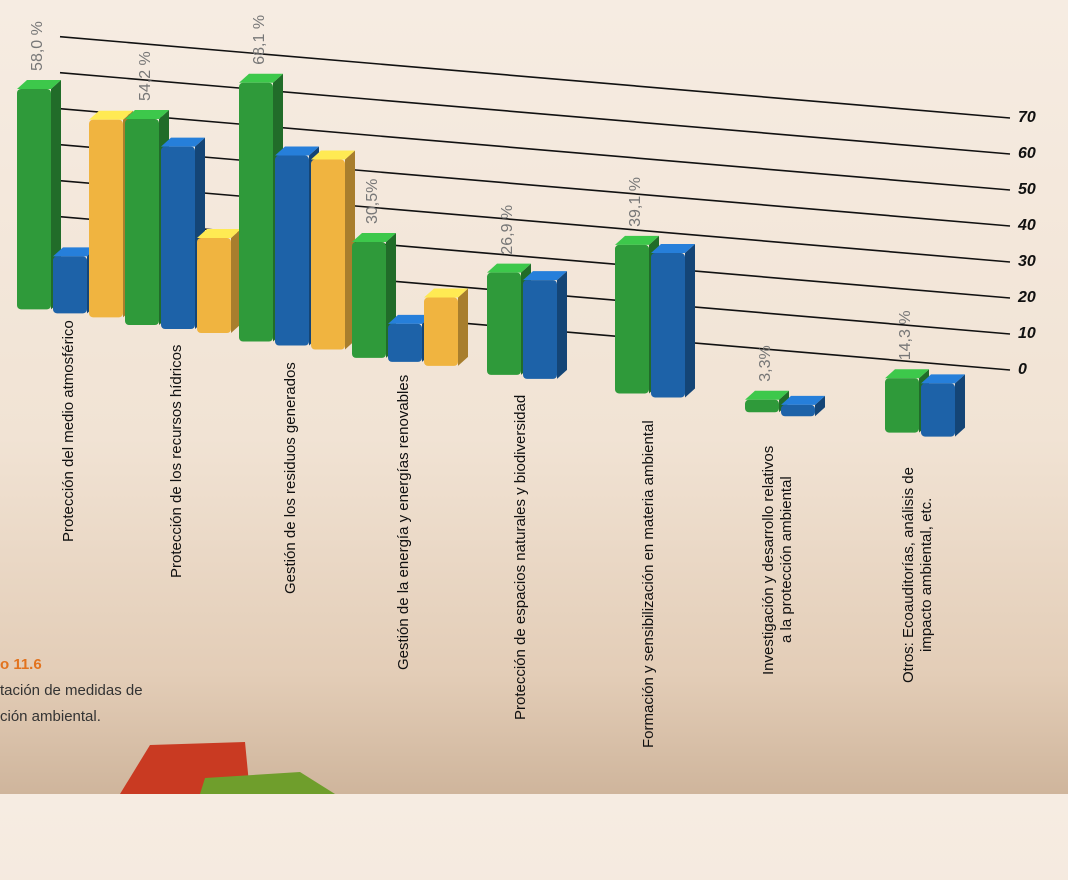 The image size is (1068, 880). I want to click on y-tick-label: 0, so click(1022, 369).